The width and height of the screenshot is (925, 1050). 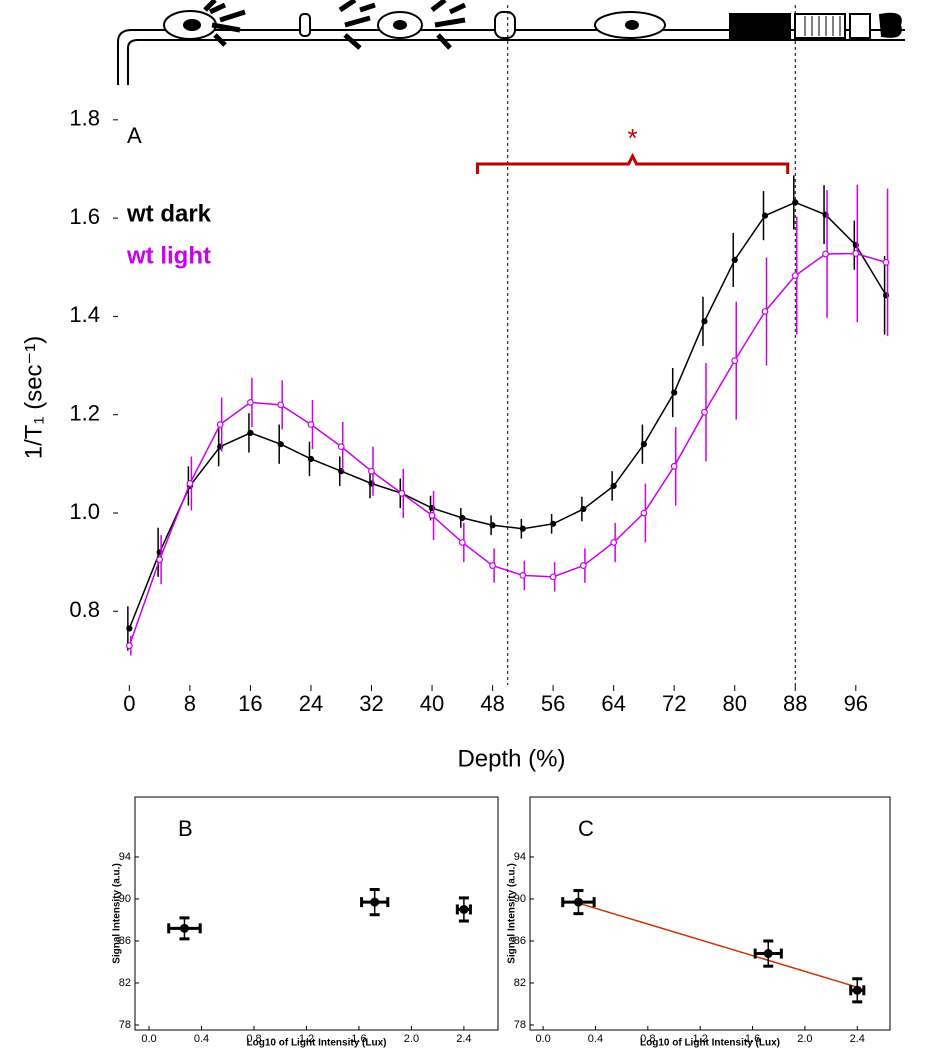 I want to click on x-tick-label: 64, so click(x=613, y=703).